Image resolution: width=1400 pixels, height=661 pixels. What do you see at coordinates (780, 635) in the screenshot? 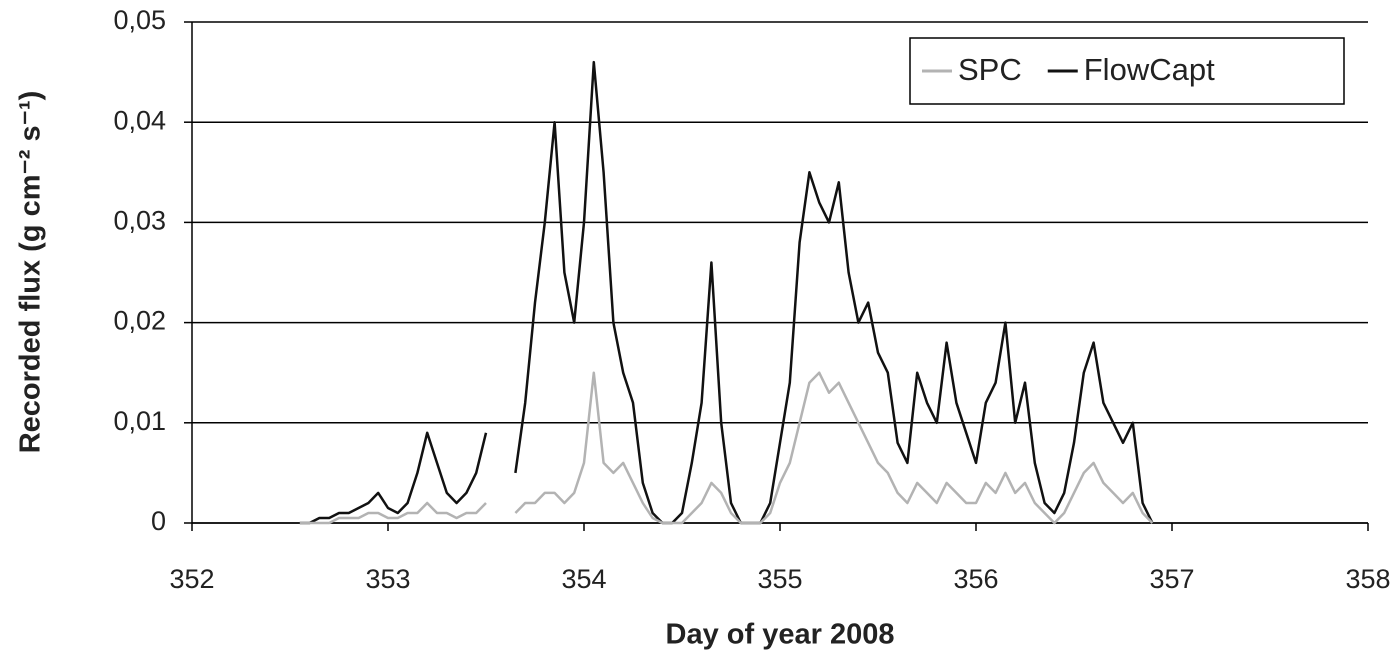
I see `x-axis-label: Day of year 2008` at bounding box center [780, 635].